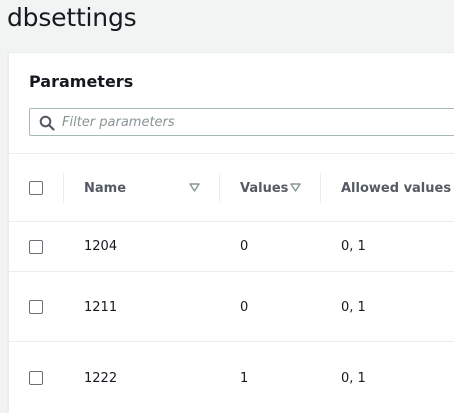 The image size is (454, 413). Describe the element at coordinates (47, 123) in the screenshot. I see `search-icon` at that location.